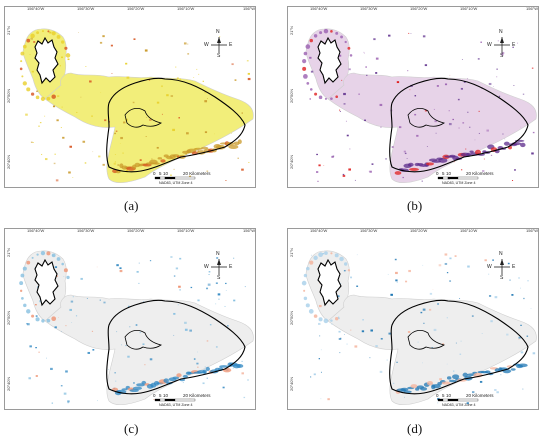 Image resolution: width=550 pixels, height=446 pixels. Describe the element at coordinates (532, 230) in the screenshot. I see `longitude-label: 156°W` at that location.